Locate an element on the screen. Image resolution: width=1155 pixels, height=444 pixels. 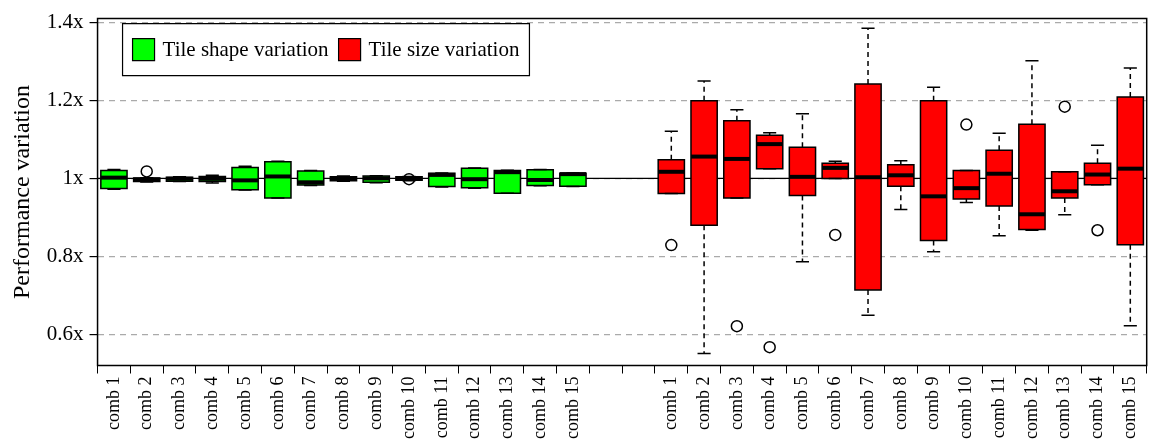
y-tick-label: 1x is located at coordinates (73, 176).